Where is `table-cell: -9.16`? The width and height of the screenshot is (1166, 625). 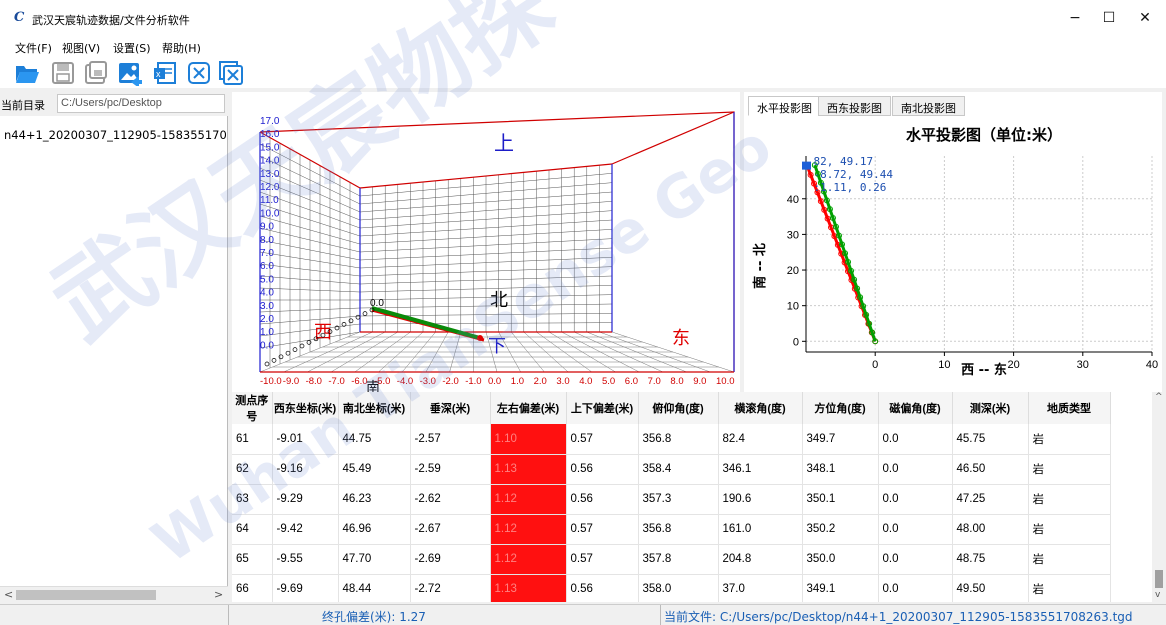 table-cell: -9.16 is located at coordinates (305, 469).